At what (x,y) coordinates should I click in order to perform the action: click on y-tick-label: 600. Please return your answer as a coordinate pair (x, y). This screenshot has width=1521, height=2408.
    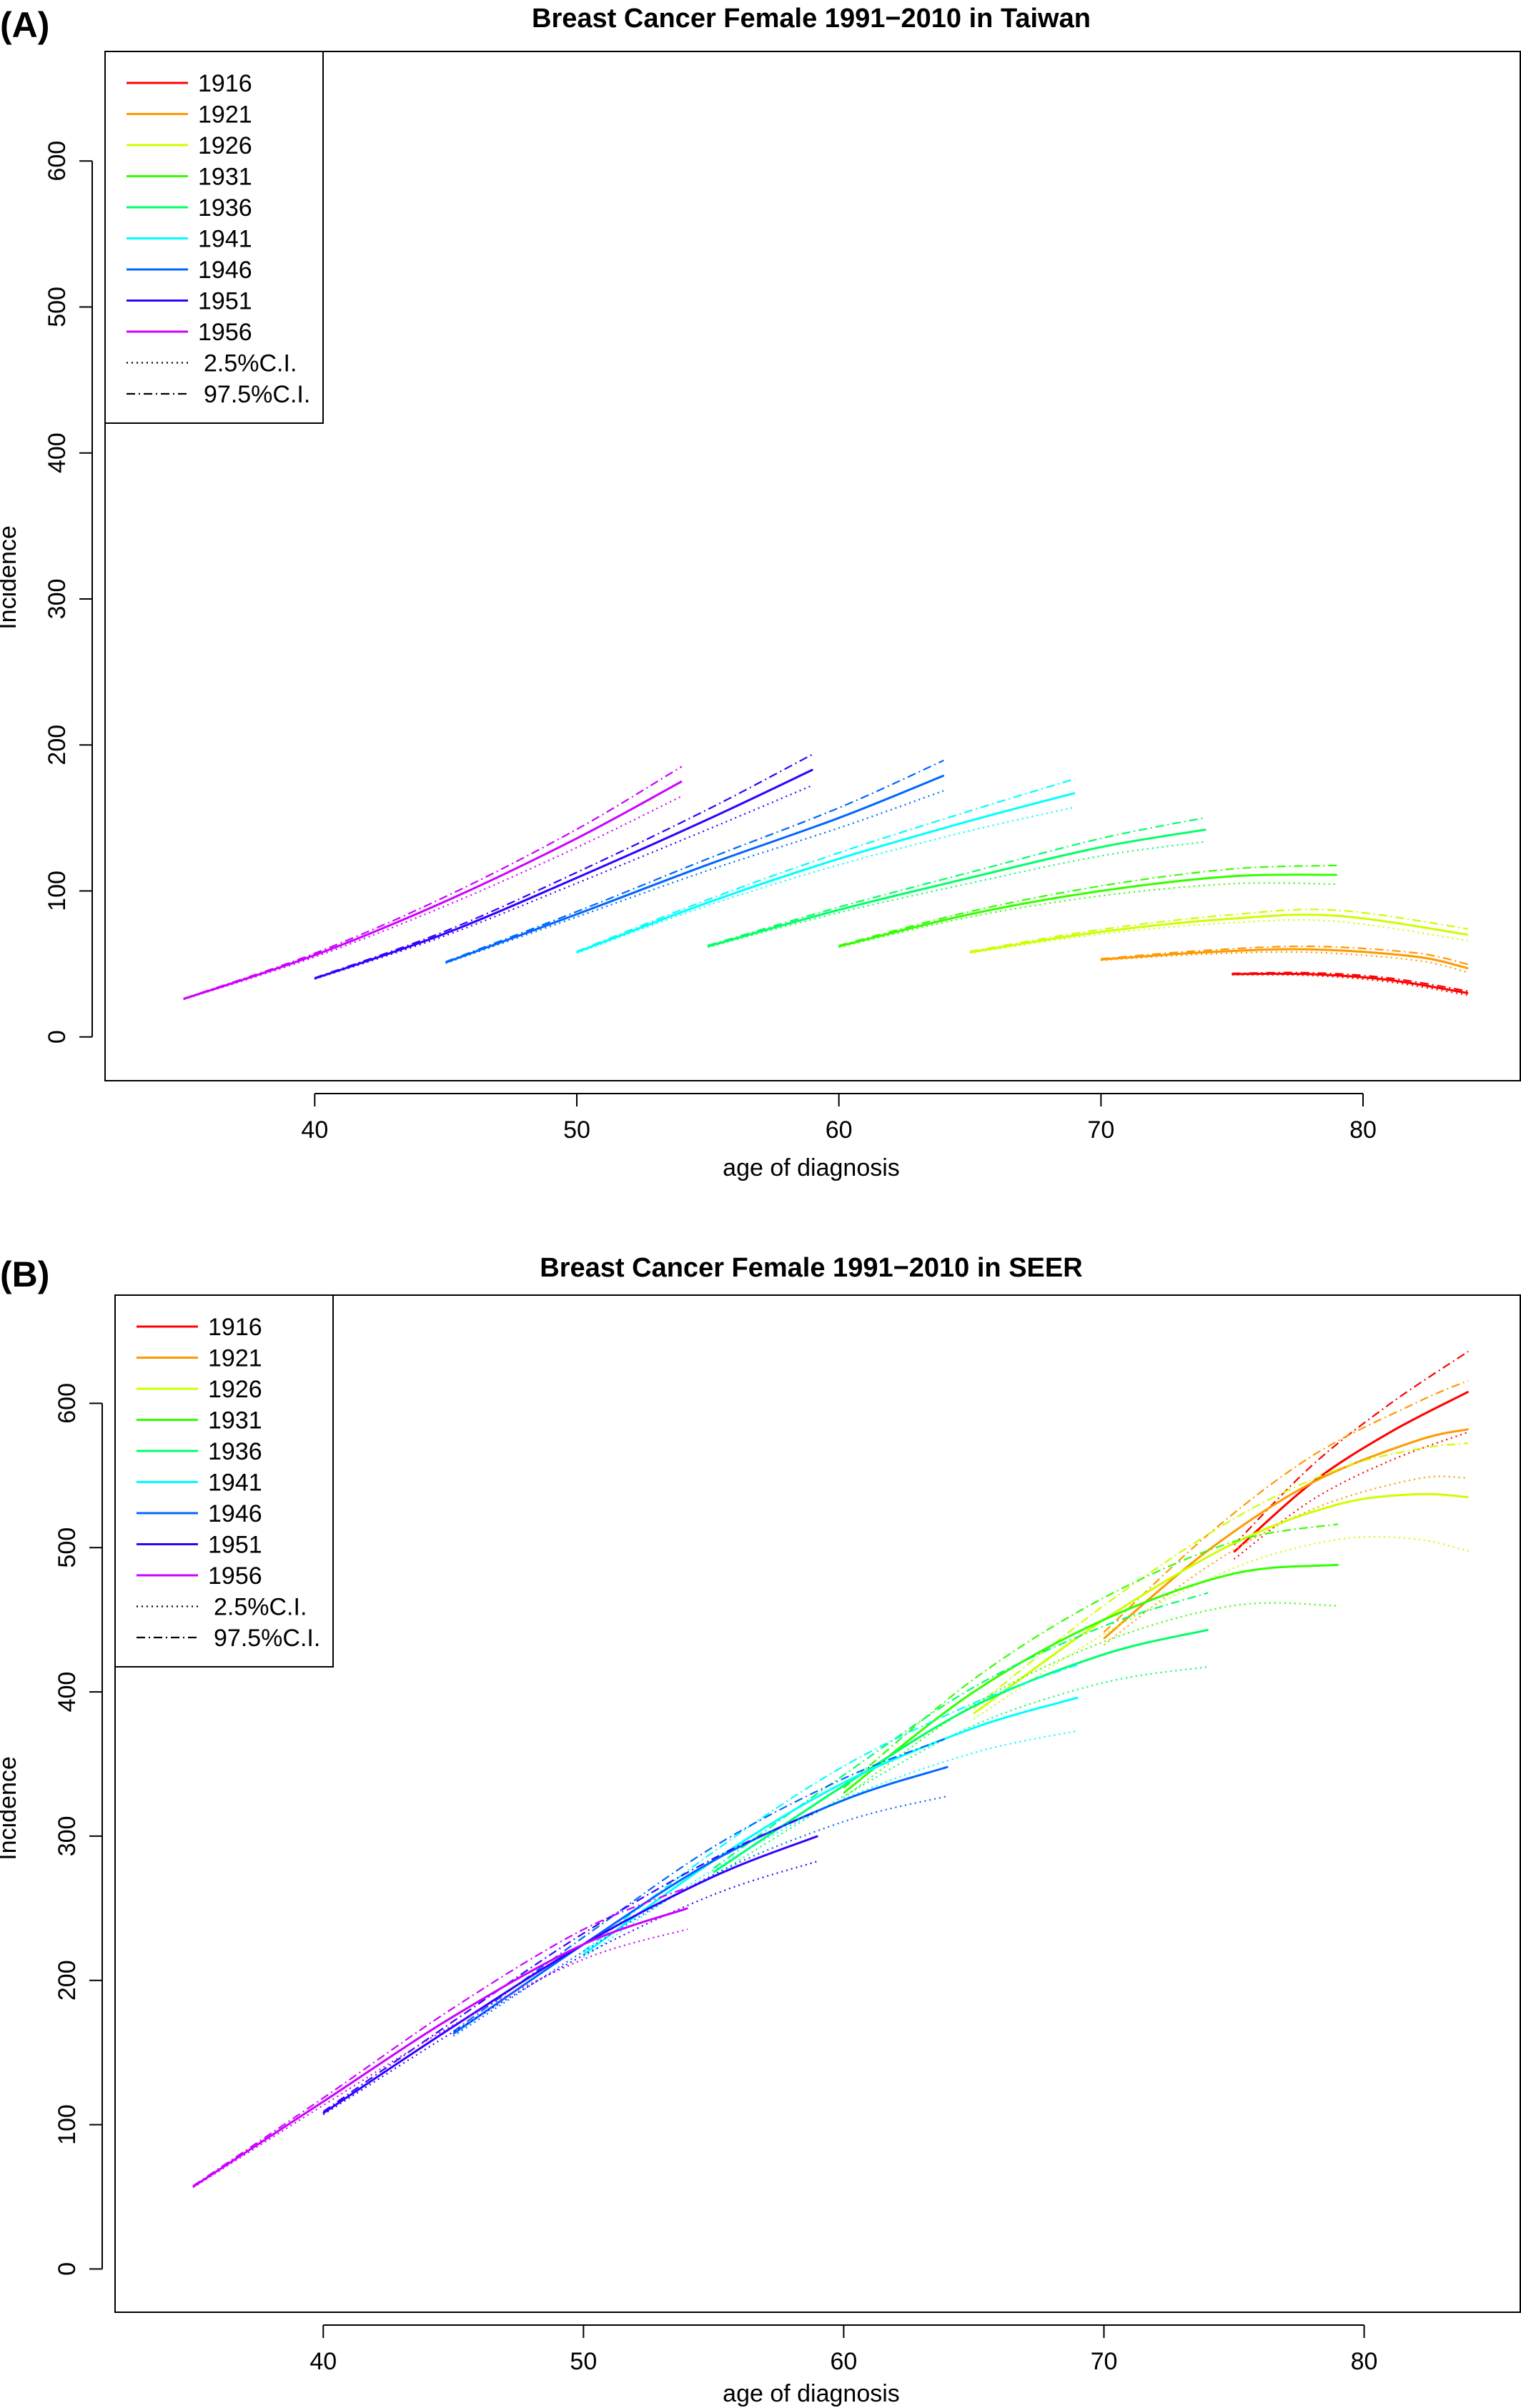
    Looking at the image, I should click on (57, 162).